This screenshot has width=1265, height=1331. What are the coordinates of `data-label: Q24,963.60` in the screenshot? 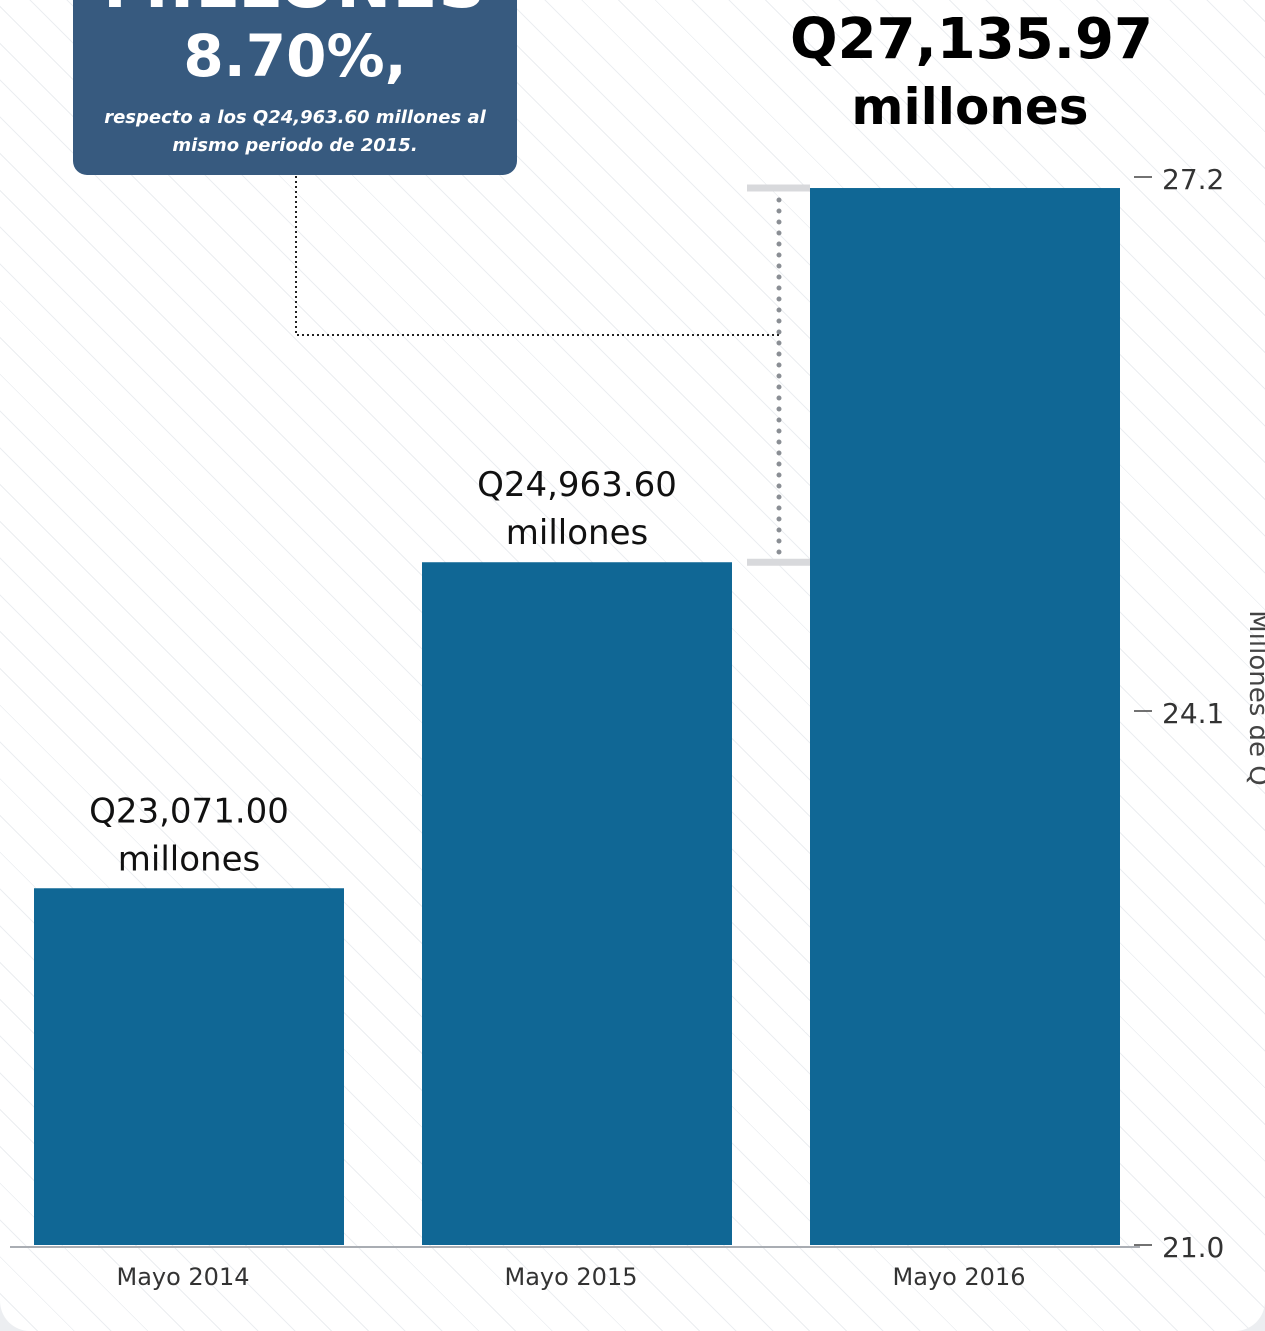 It's located at (577, 485).